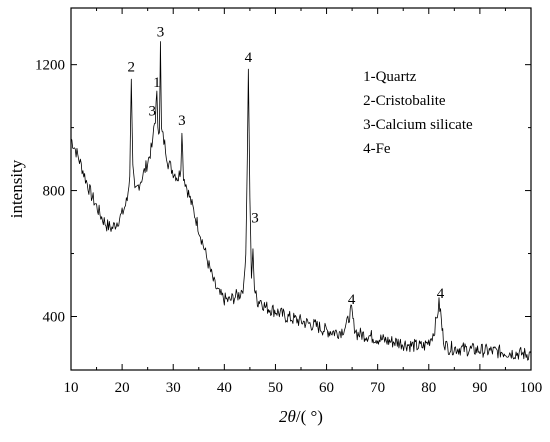 The height and width of the screenshot is (442, 550). Describe the element at coordinates (479, 388) in the screenshot. I see `x-tick-label: 90` at that location.